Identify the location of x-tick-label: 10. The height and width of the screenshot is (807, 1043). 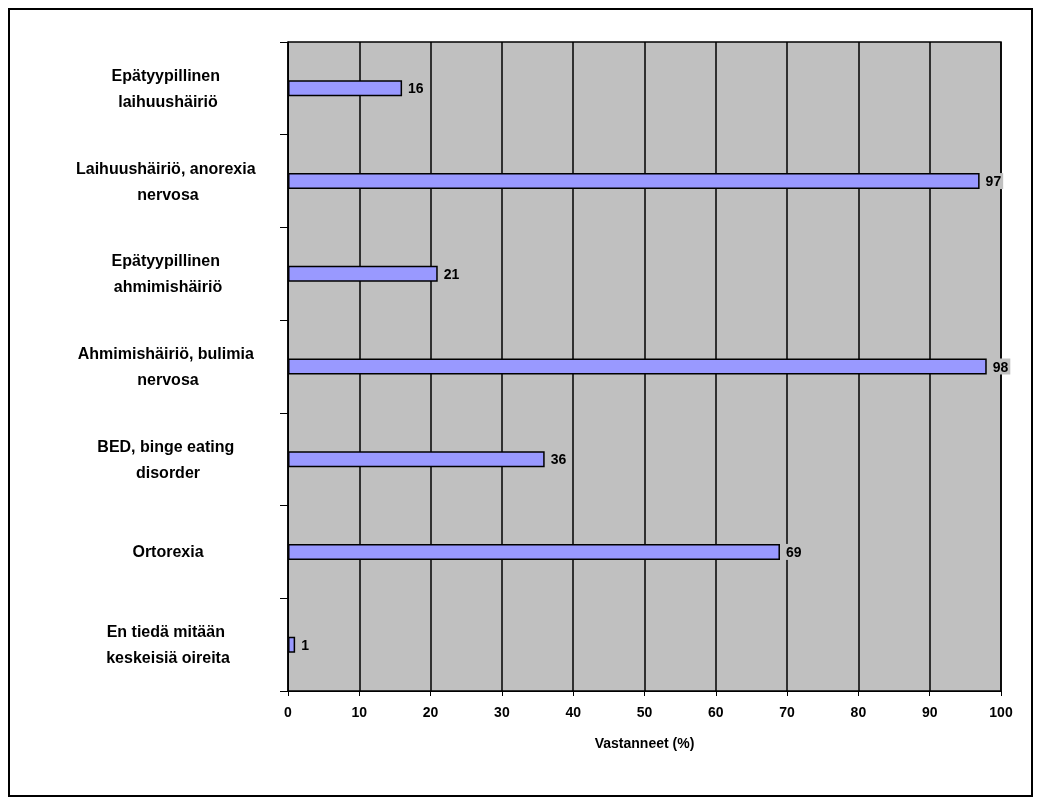
(359, 712).